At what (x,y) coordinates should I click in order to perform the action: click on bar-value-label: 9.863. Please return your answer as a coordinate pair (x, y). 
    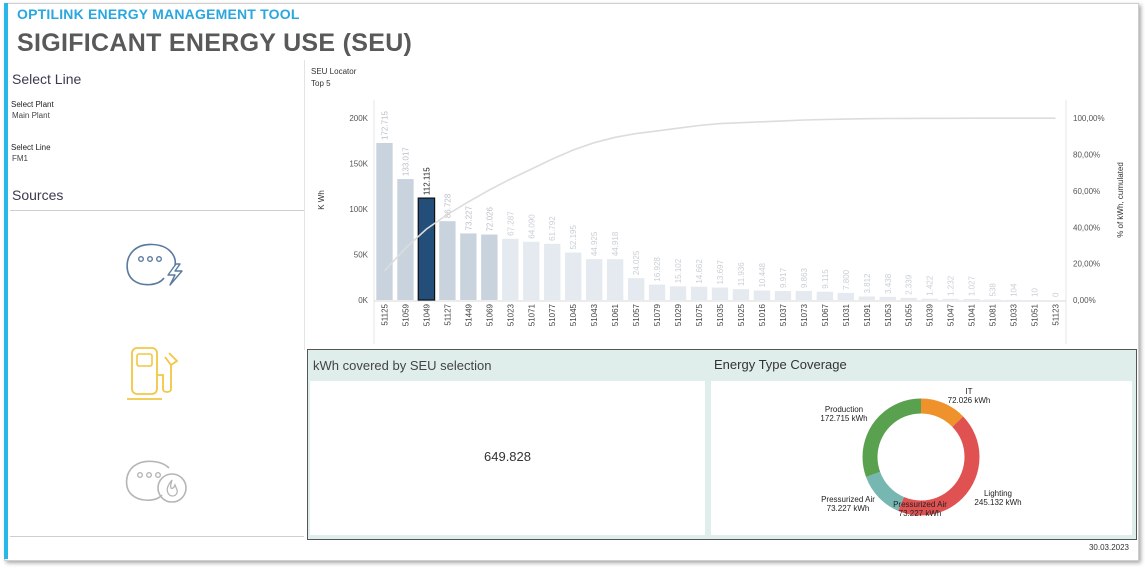
    Looking at the image, I should click on (804, 277).